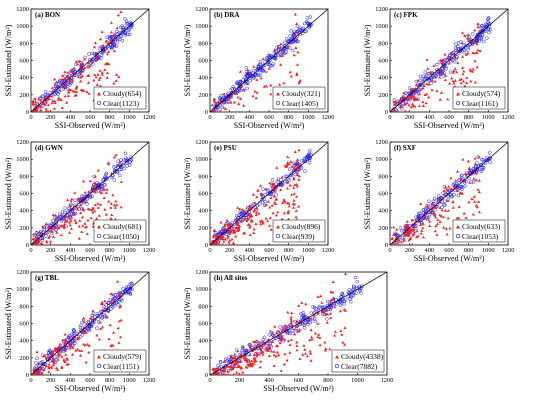 This screenshot has height=410, width=550. I want to click on legend-cloudy-marker, so click(99, 94).